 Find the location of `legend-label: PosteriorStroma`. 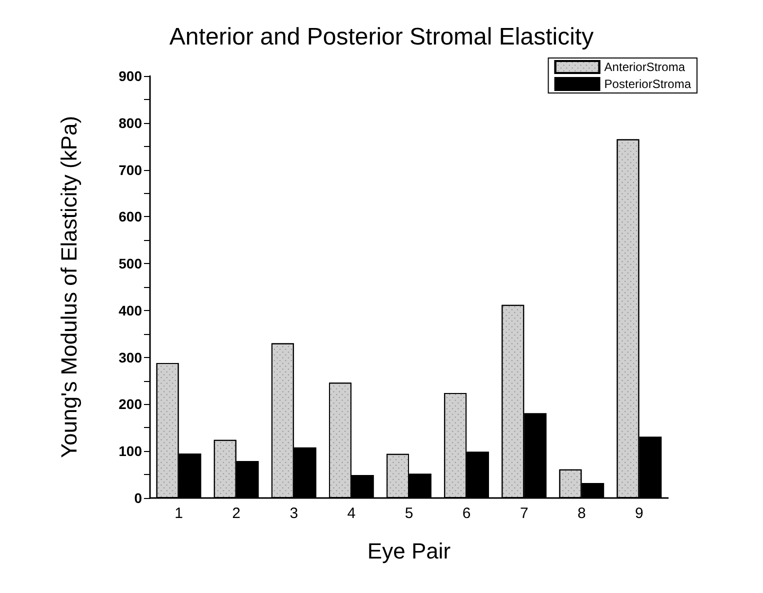

legend-label: PosteriorStroma is located at coordinates (648, 84).